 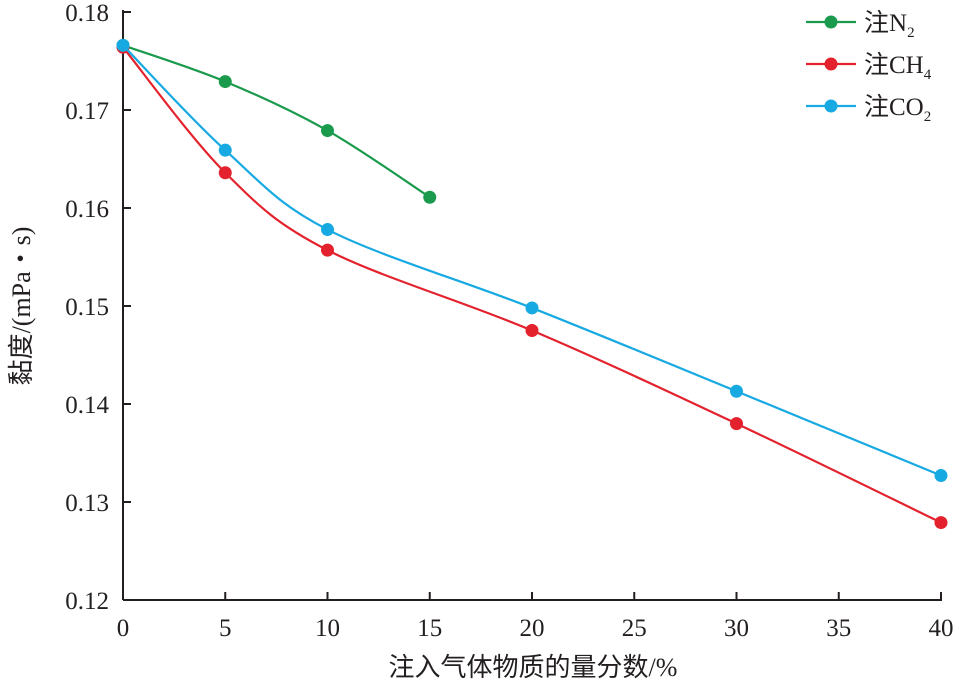 I want to click on x-tick-label: 40, so click(x=941, y=628).